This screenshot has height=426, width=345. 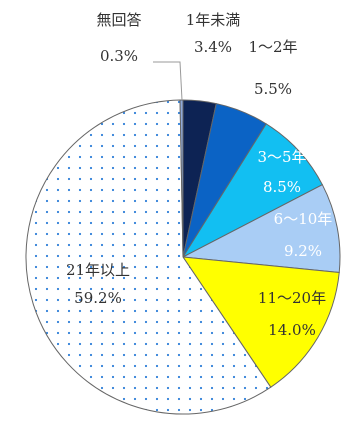 What do you see at coordinates (303, 251) in the screenshot?
I see `slice-value-4: 9.2%` at bounding box center [303, 251].